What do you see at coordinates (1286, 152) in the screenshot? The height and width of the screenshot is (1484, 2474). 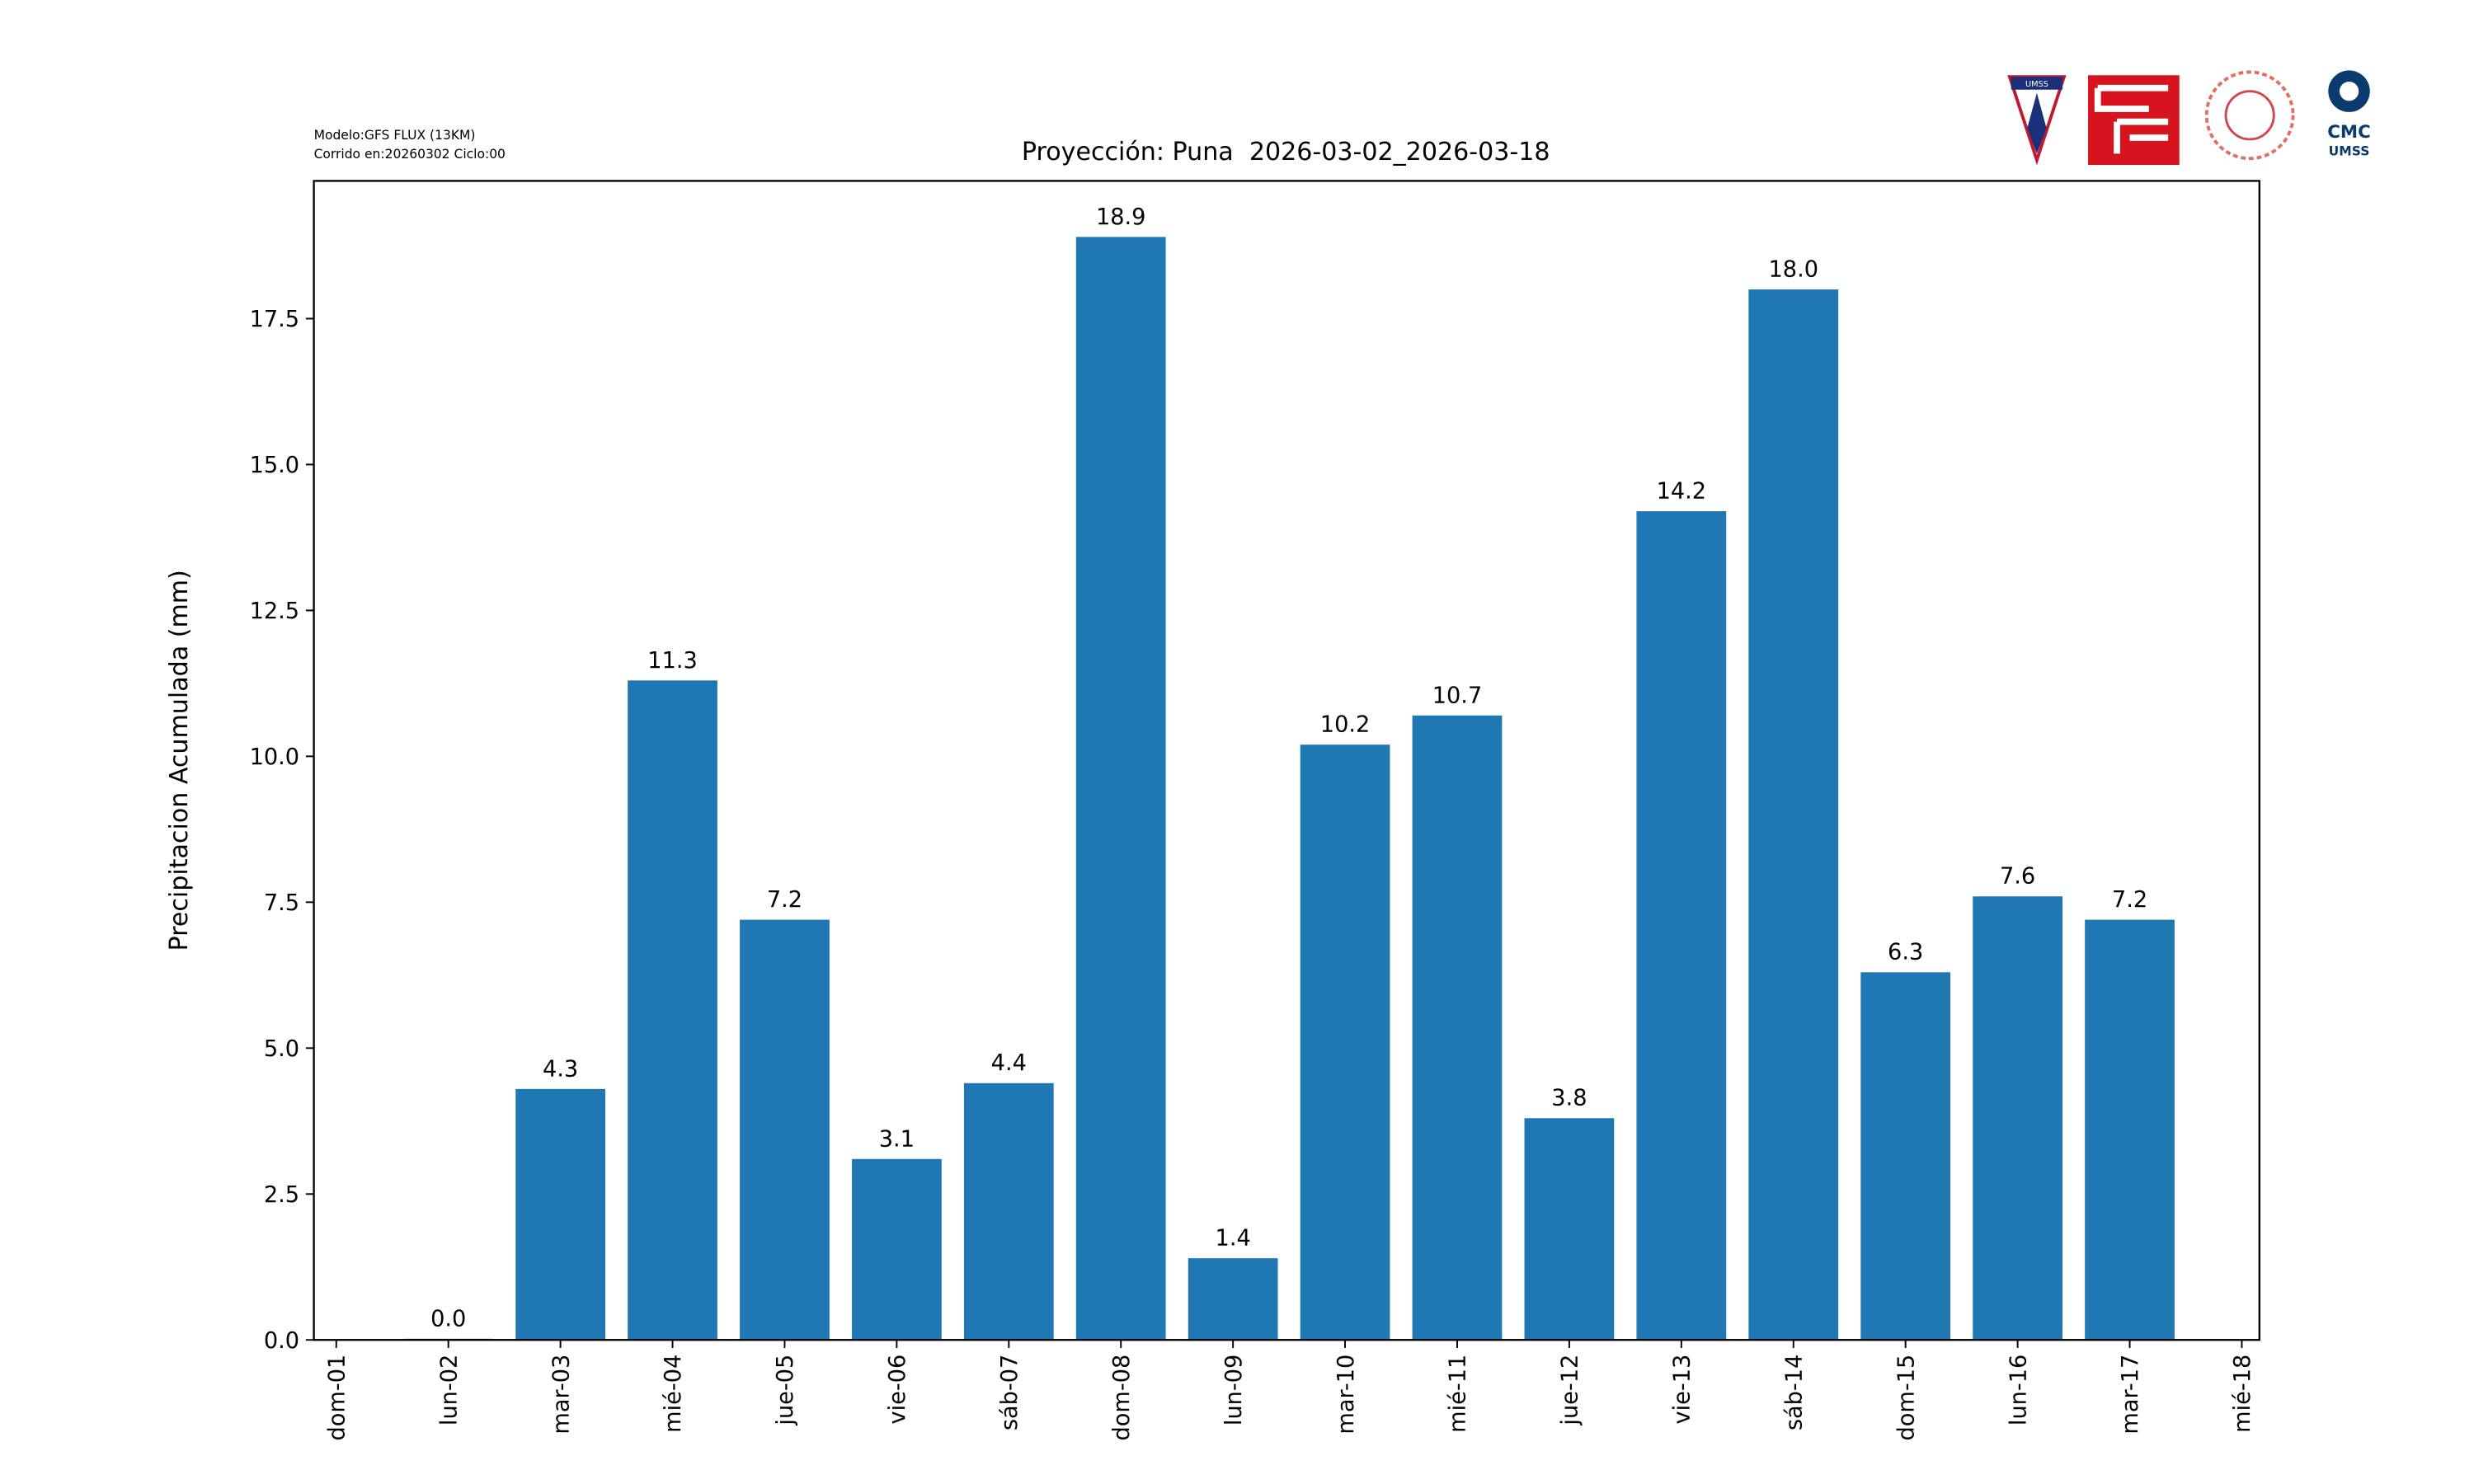 I see `chart-title: Proyección: Puna 2026-03-02_2026-03-18` at bounding box center [1286, 152].